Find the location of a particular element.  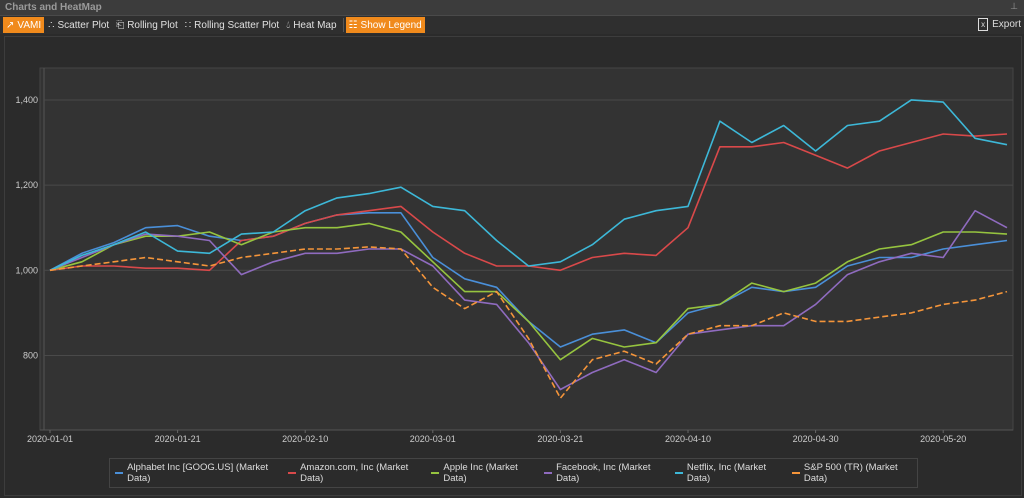

legend-item: Netflix, Inc (Market Data) is located at coordinates (728, 473).